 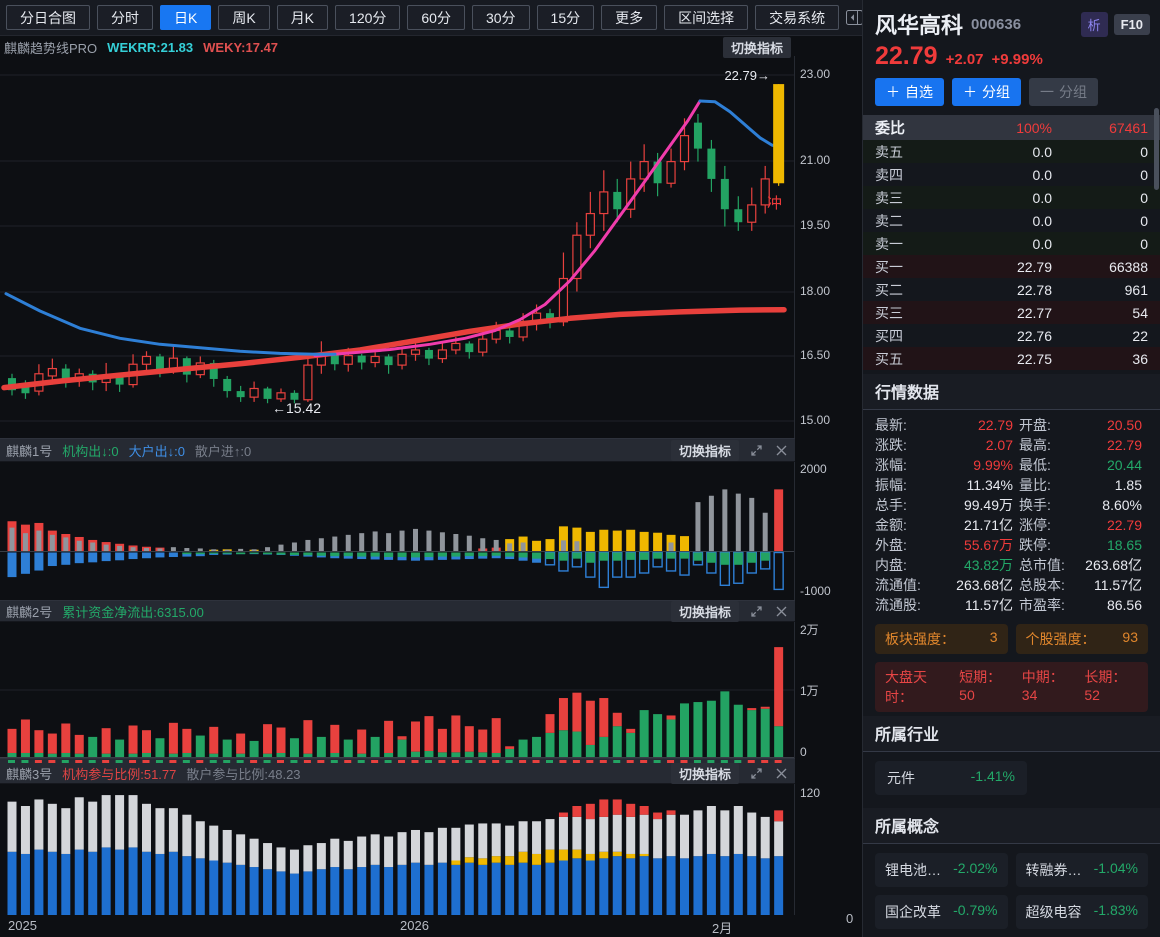 What do you see at coordinates (889, 289) in the screenshot?
I see `level-label: 买二` at bounding box center [889, 289].